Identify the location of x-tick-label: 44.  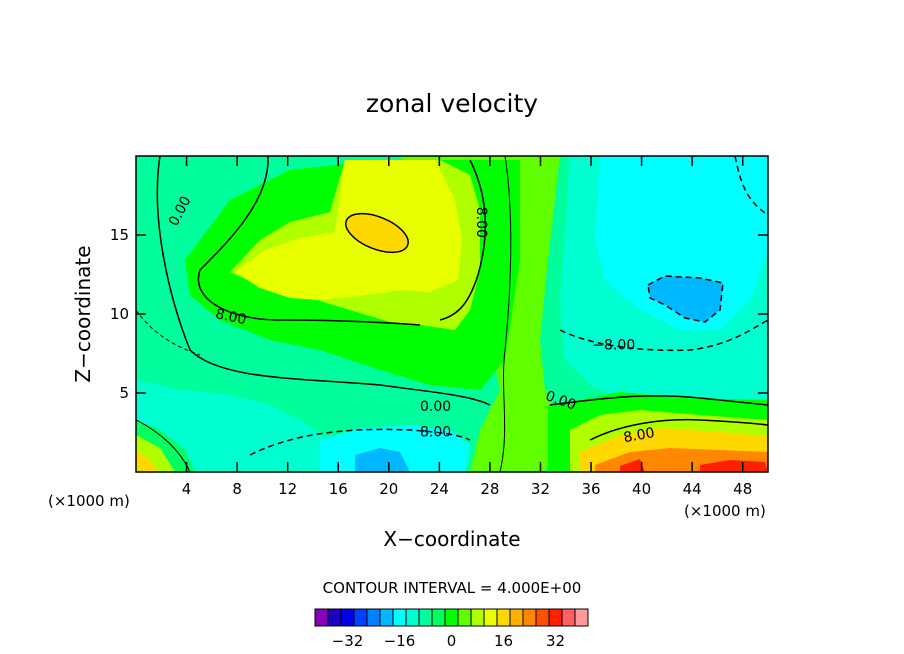
(692, 489).